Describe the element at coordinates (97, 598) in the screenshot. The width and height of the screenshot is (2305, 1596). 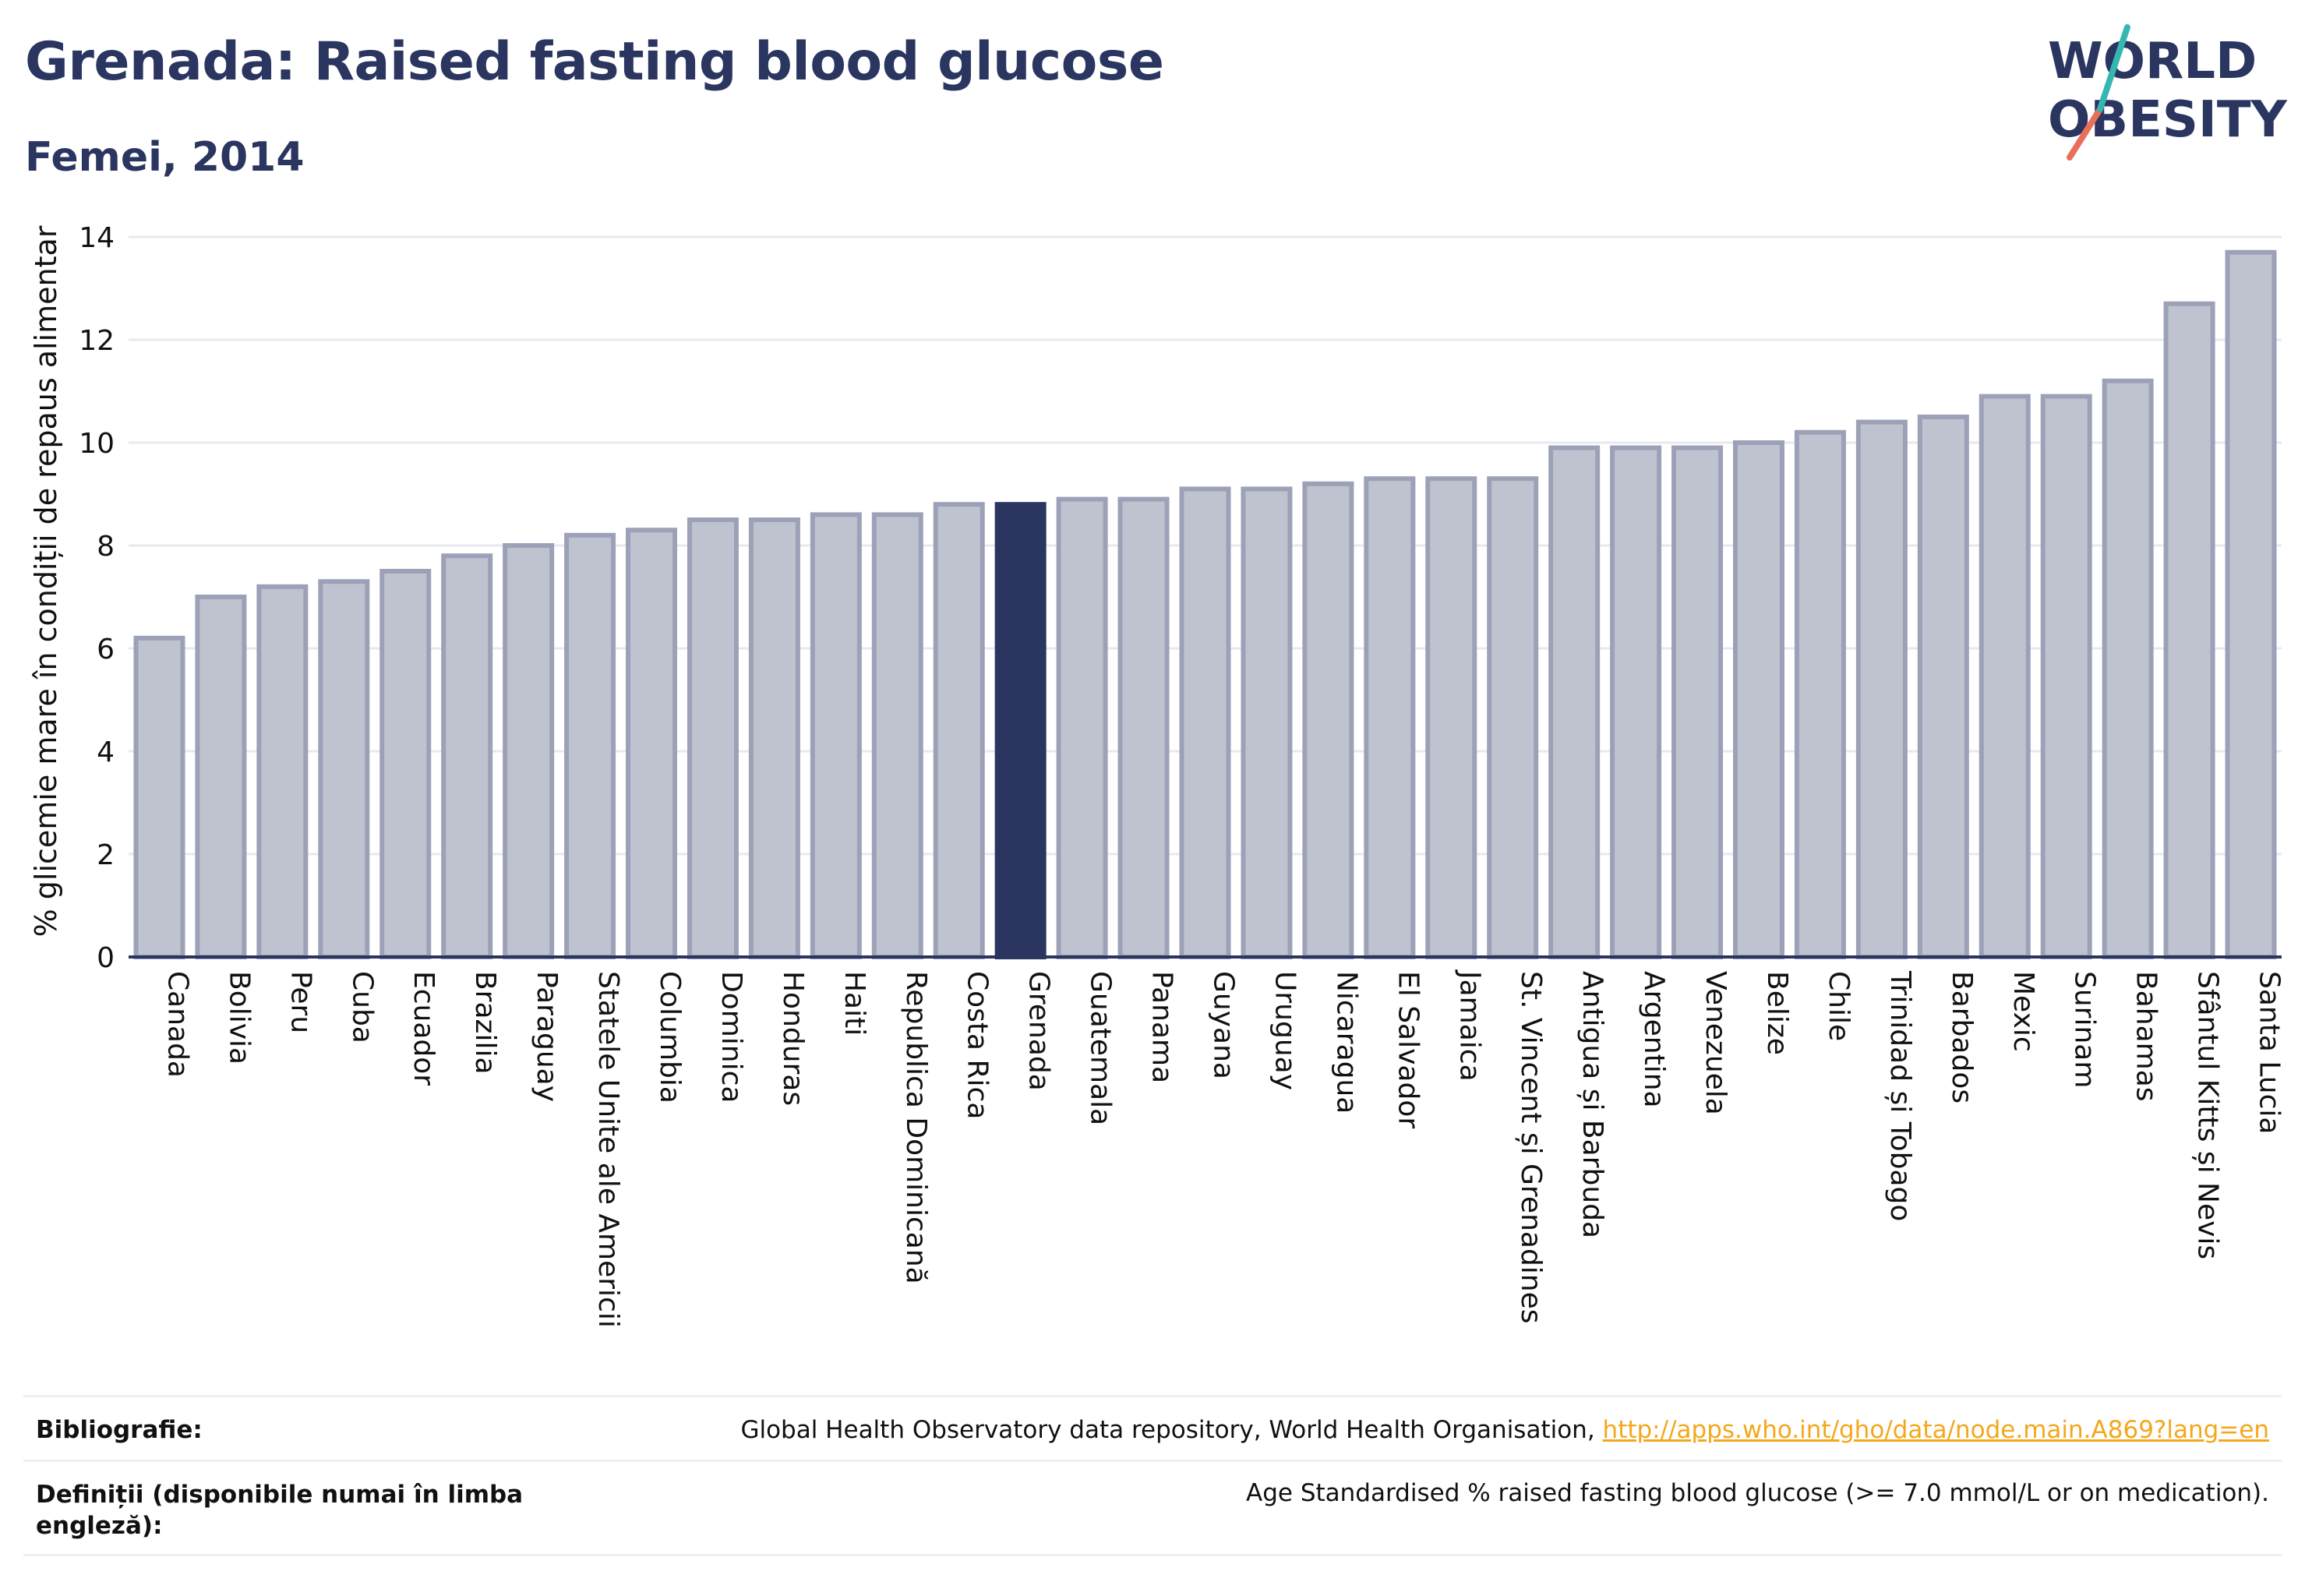
I see `y-axis-ticks: 0 2 4 6 8 10 12 14` at that location.